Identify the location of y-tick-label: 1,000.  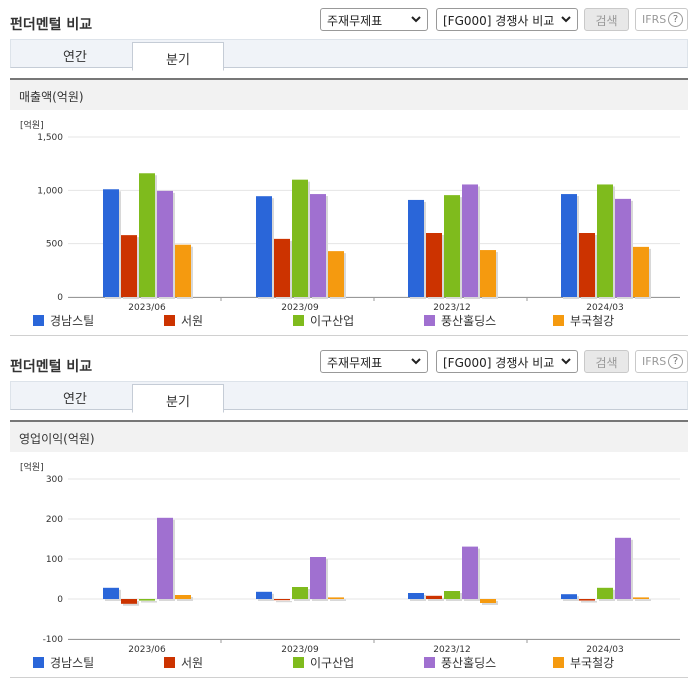
(50, 191).